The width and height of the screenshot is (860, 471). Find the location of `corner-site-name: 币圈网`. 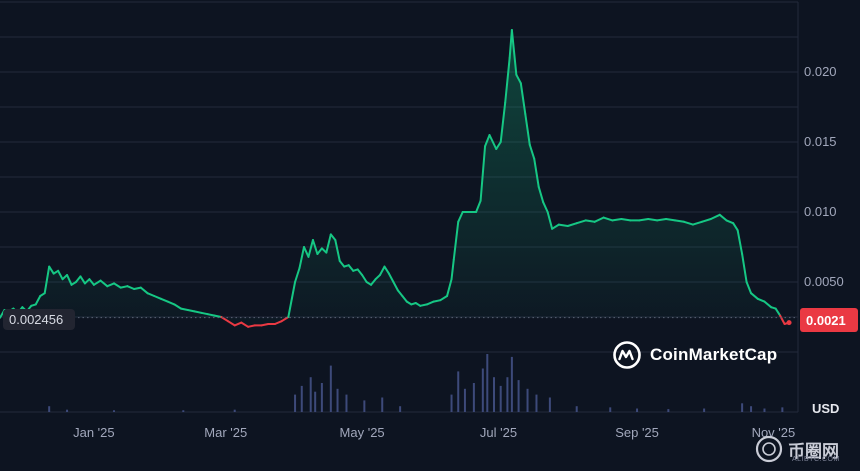

corner-site-name: 币圈网 is located at coordinates (813, 451).